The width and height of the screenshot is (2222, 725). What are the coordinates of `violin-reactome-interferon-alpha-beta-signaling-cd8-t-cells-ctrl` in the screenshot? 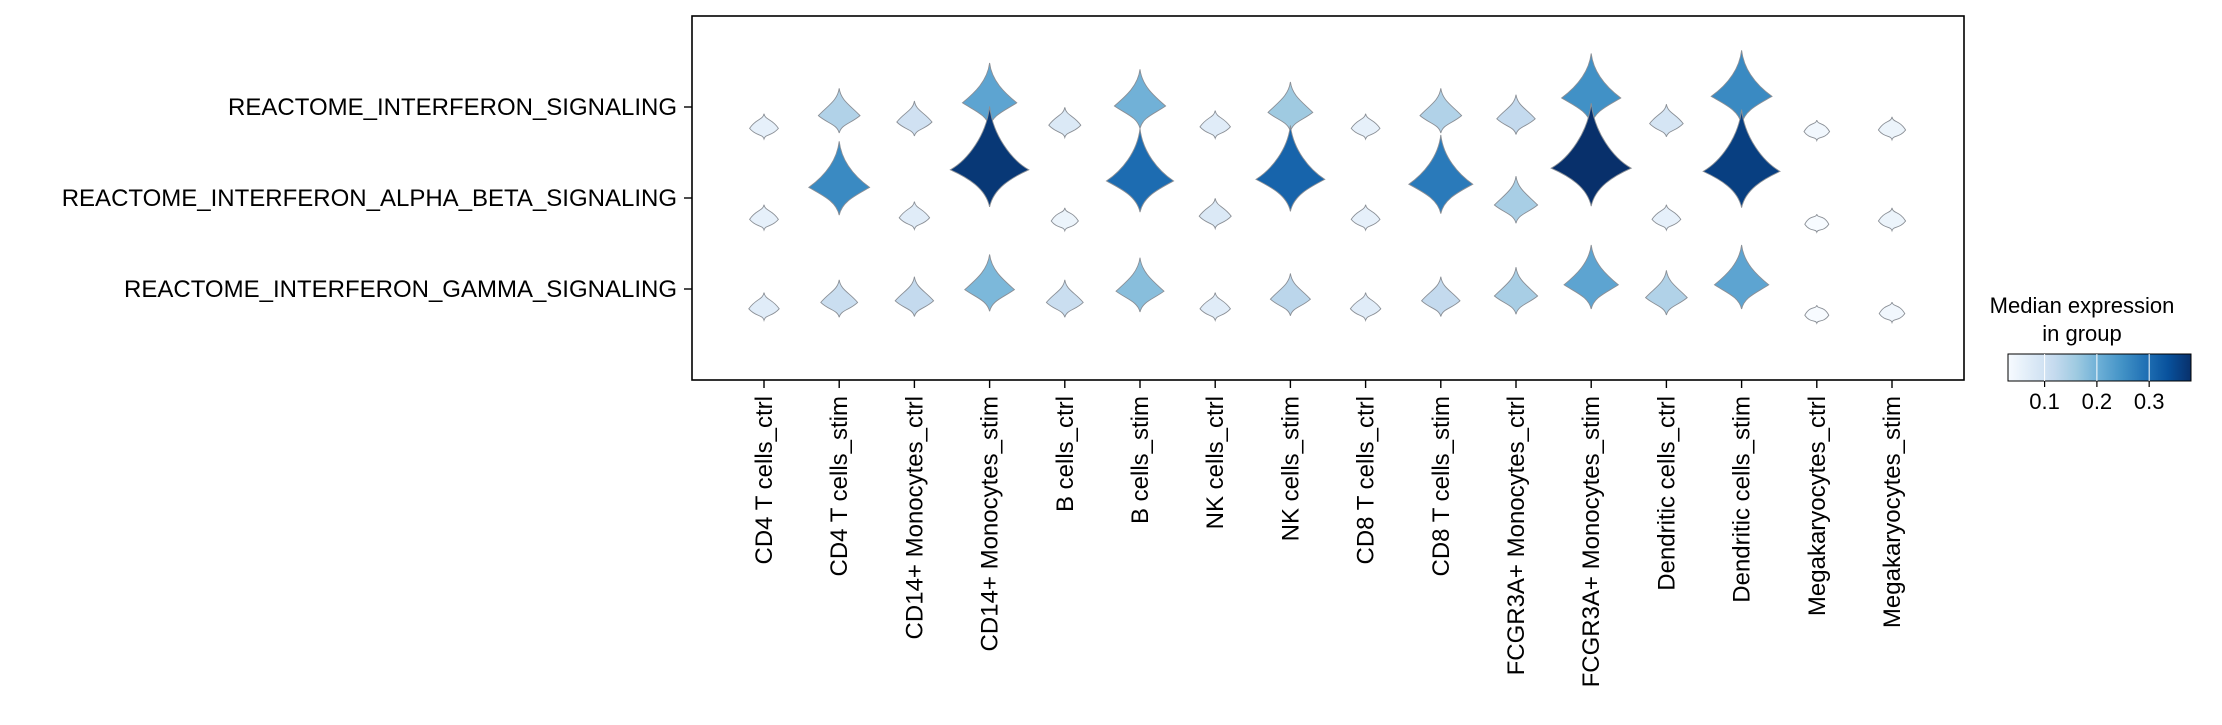 It's located at (1365, 218).